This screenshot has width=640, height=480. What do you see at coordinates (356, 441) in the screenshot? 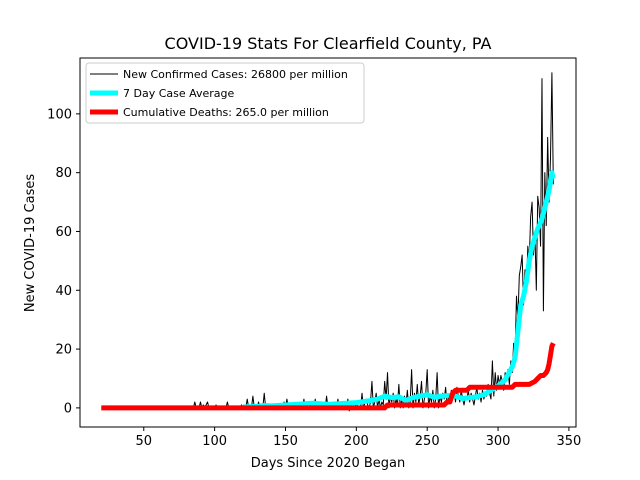
I see `x-tick-label: 200` at bounding box center [356, 441].